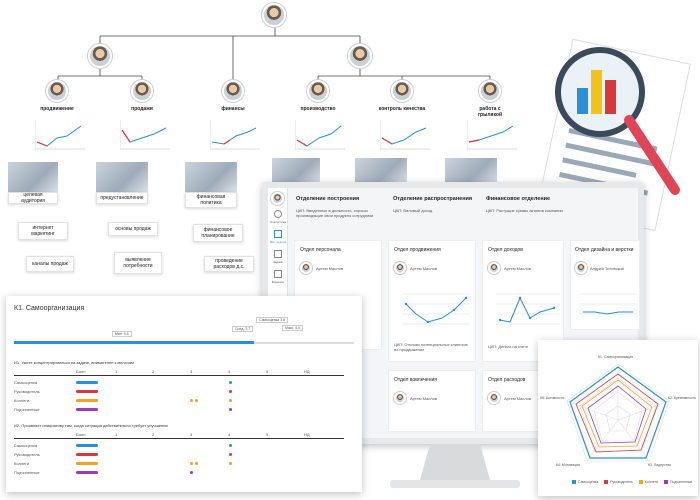  Describe the element at coordinates (267, 434) in the screenshot. I see `col-header: 5` at that location.